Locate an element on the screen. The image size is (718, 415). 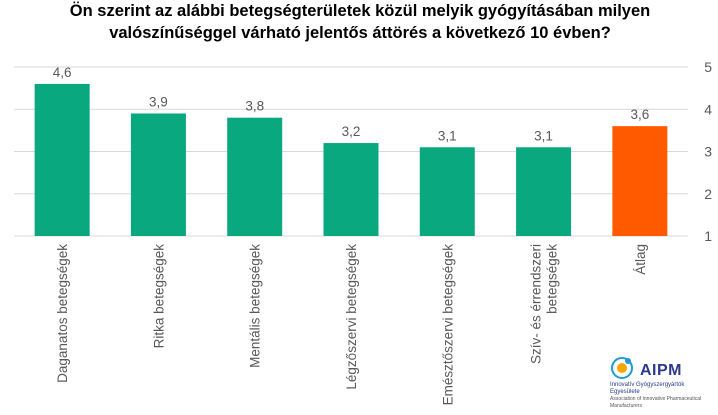
data-label: 3,9 is located at coordinates (158, 101).